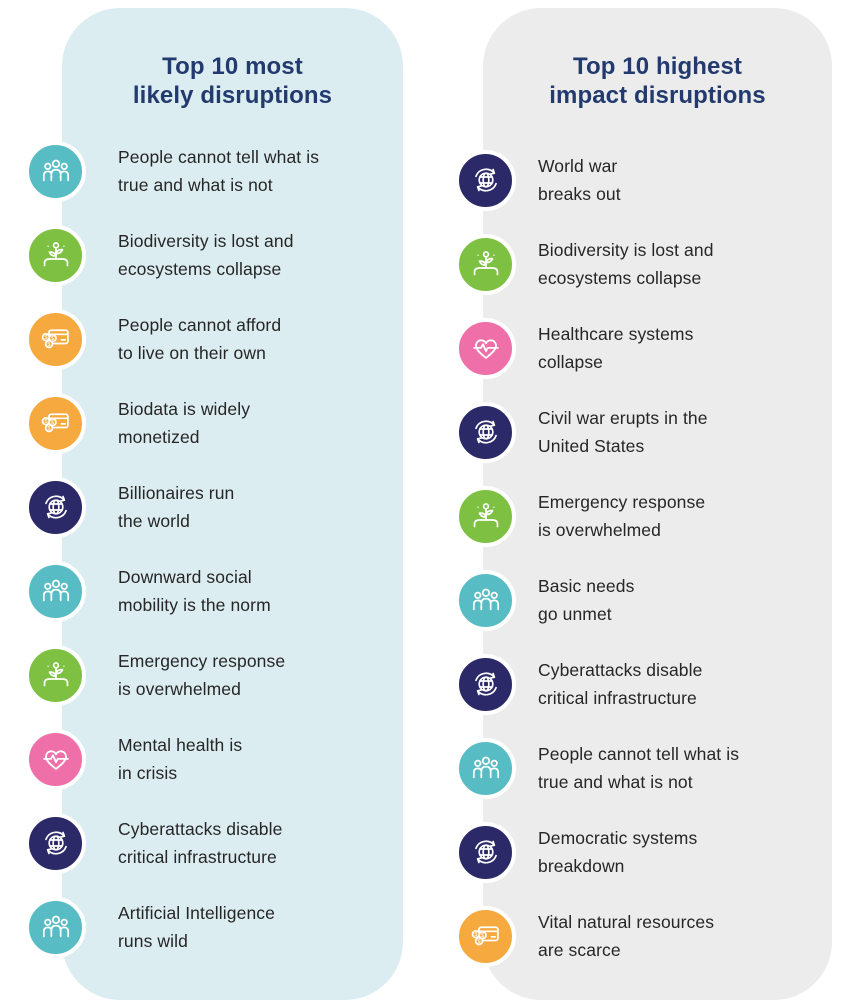 This screenshot has width=861, height=1008. Describe the element at coordinates (199, 339) in the screenshot. I see `disruption-text: People cannot afford to live on their own` at that location.